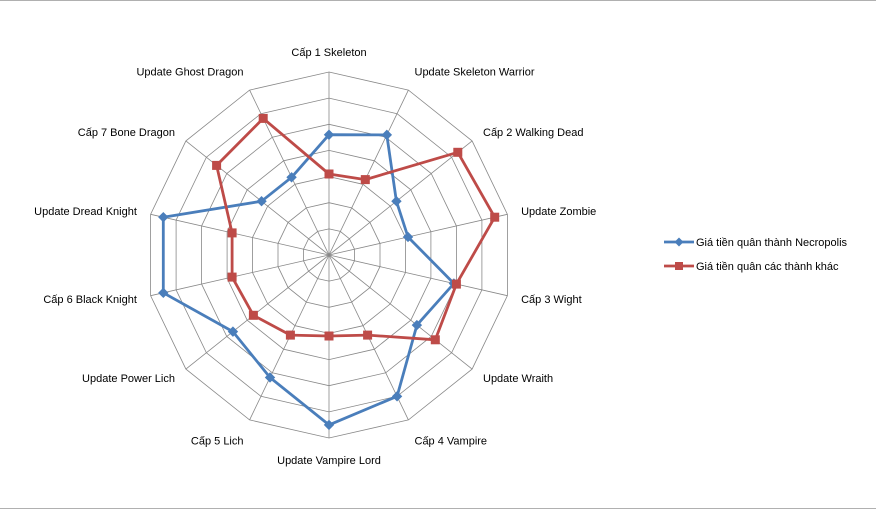 The height and width of the screenshot is (509, 876). Describe the element at coordinates (475, 73) in the screenshot. I see `category-label: Update Skeleton Warrior` at that location.